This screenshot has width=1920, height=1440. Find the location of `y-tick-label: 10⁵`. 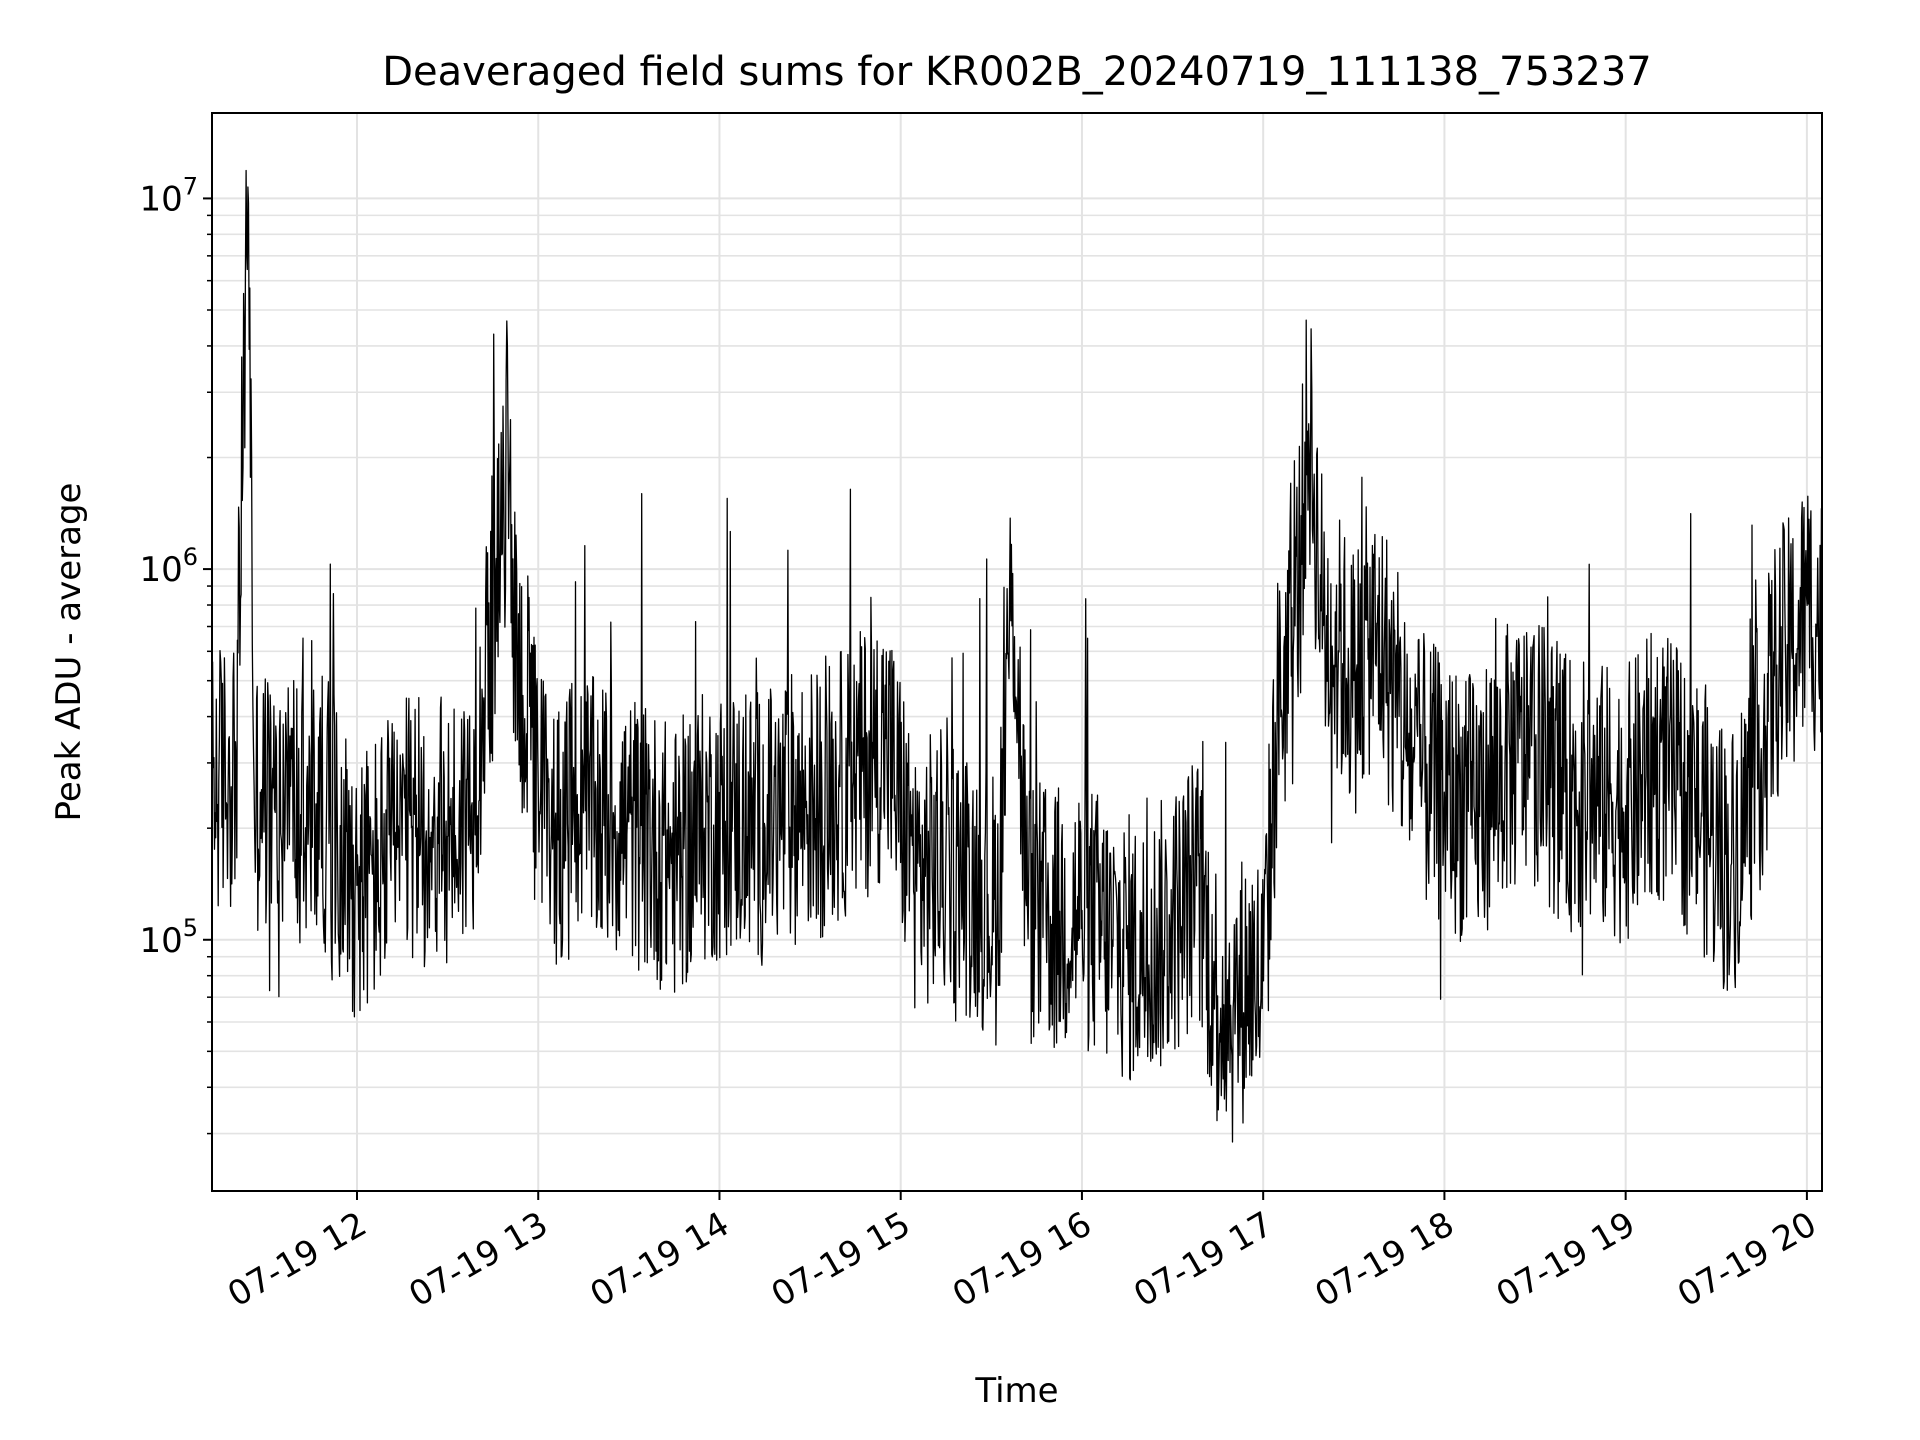

y-tick-label: 10⁵ is located at coordinates (168, 937).